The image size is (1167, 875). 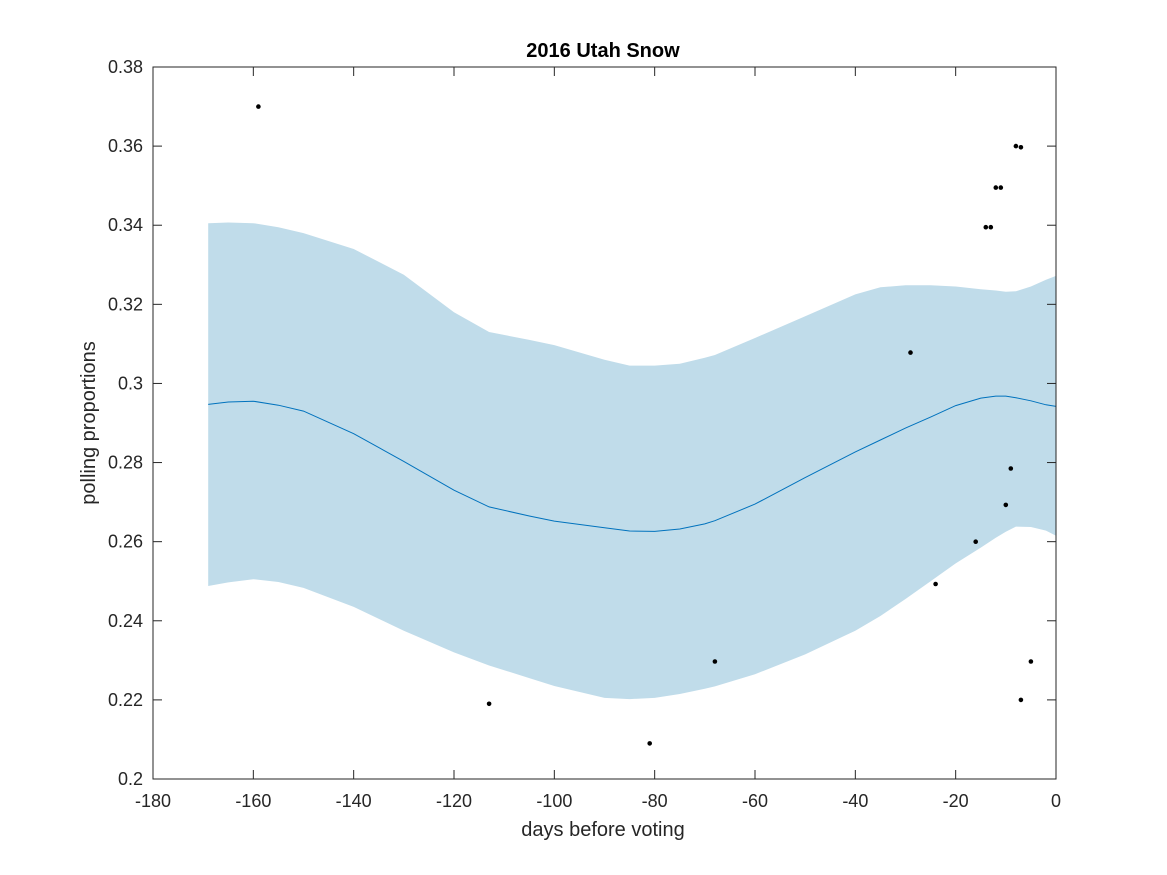 What do you see at coordinates (125, 621) in the screenshot?
I see `y-tick-label: 0.24` at bounding box center [125, 621].